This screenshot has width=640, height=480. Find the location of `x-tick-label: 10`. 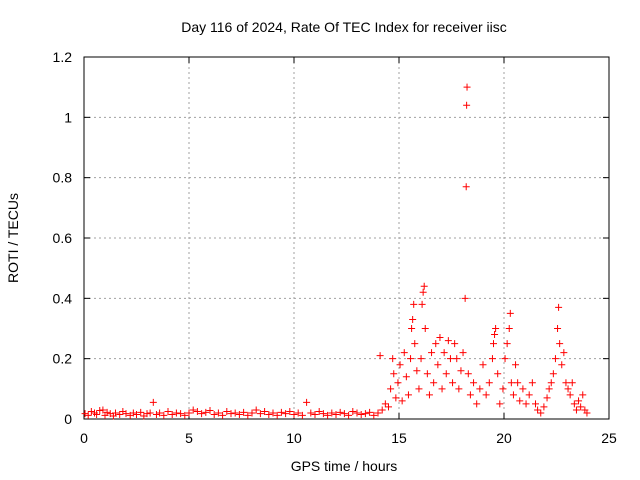

x-tick-label: 10 is located at coordinates (294, 438).